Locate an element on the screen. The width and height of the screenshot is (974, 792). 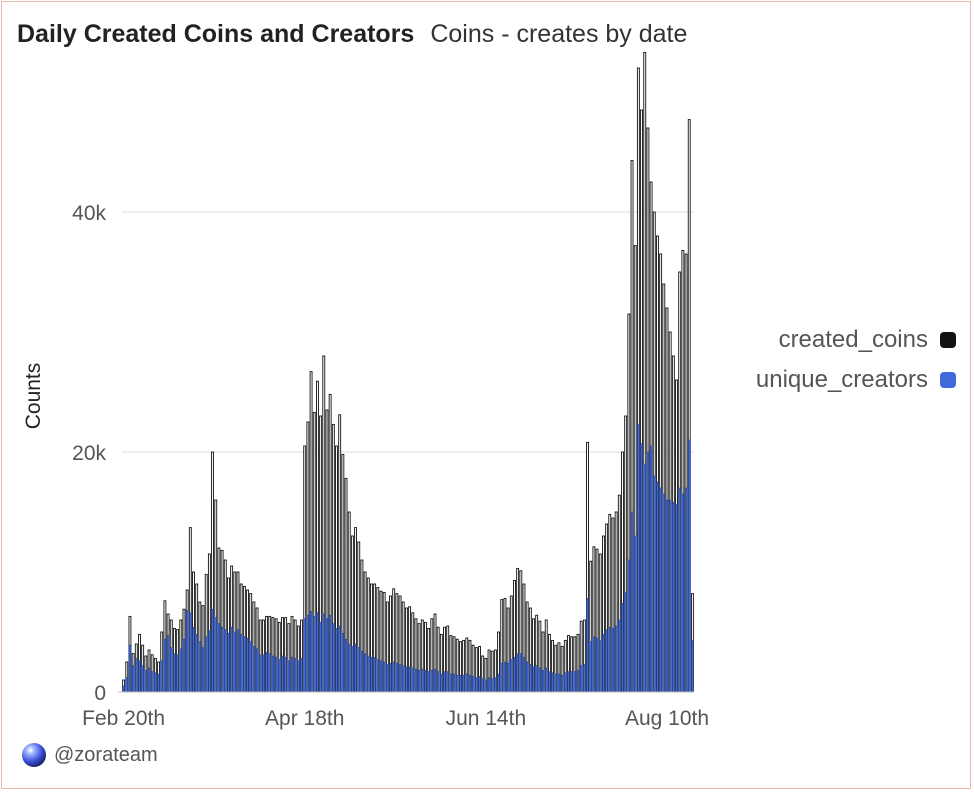
footer-handle: @zorateam is located at coordinates (106, 754).